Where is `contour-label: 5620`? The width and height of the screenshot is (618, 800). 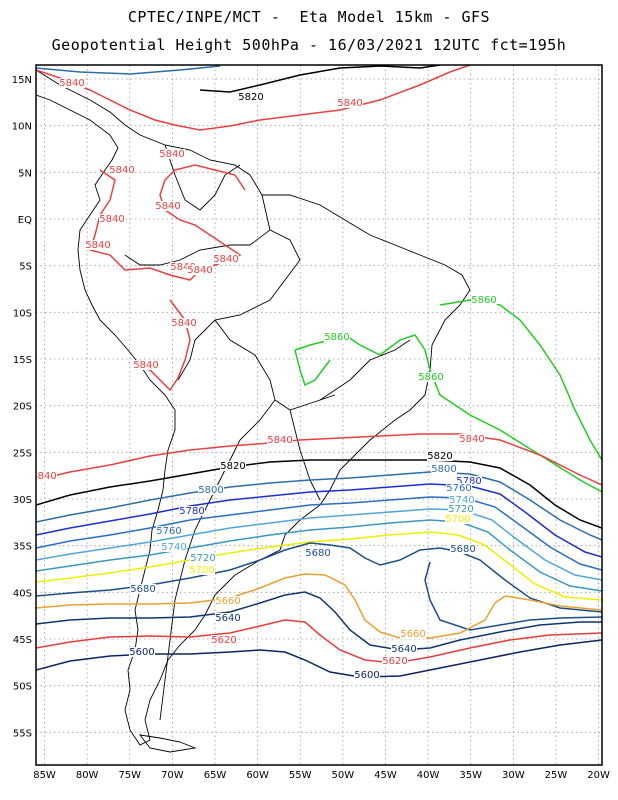
contour-label: 5620 is located at coordinates (394, 661).